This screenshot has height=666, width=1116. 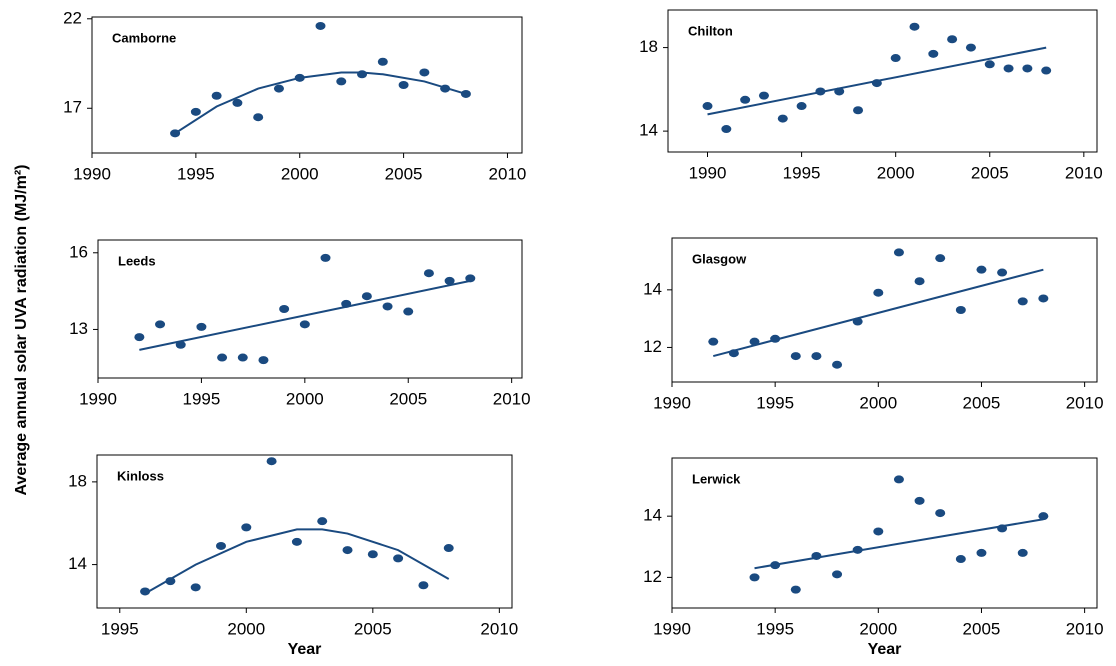 I want to click on y-tick-label: 16, so click(x=78, y=251).